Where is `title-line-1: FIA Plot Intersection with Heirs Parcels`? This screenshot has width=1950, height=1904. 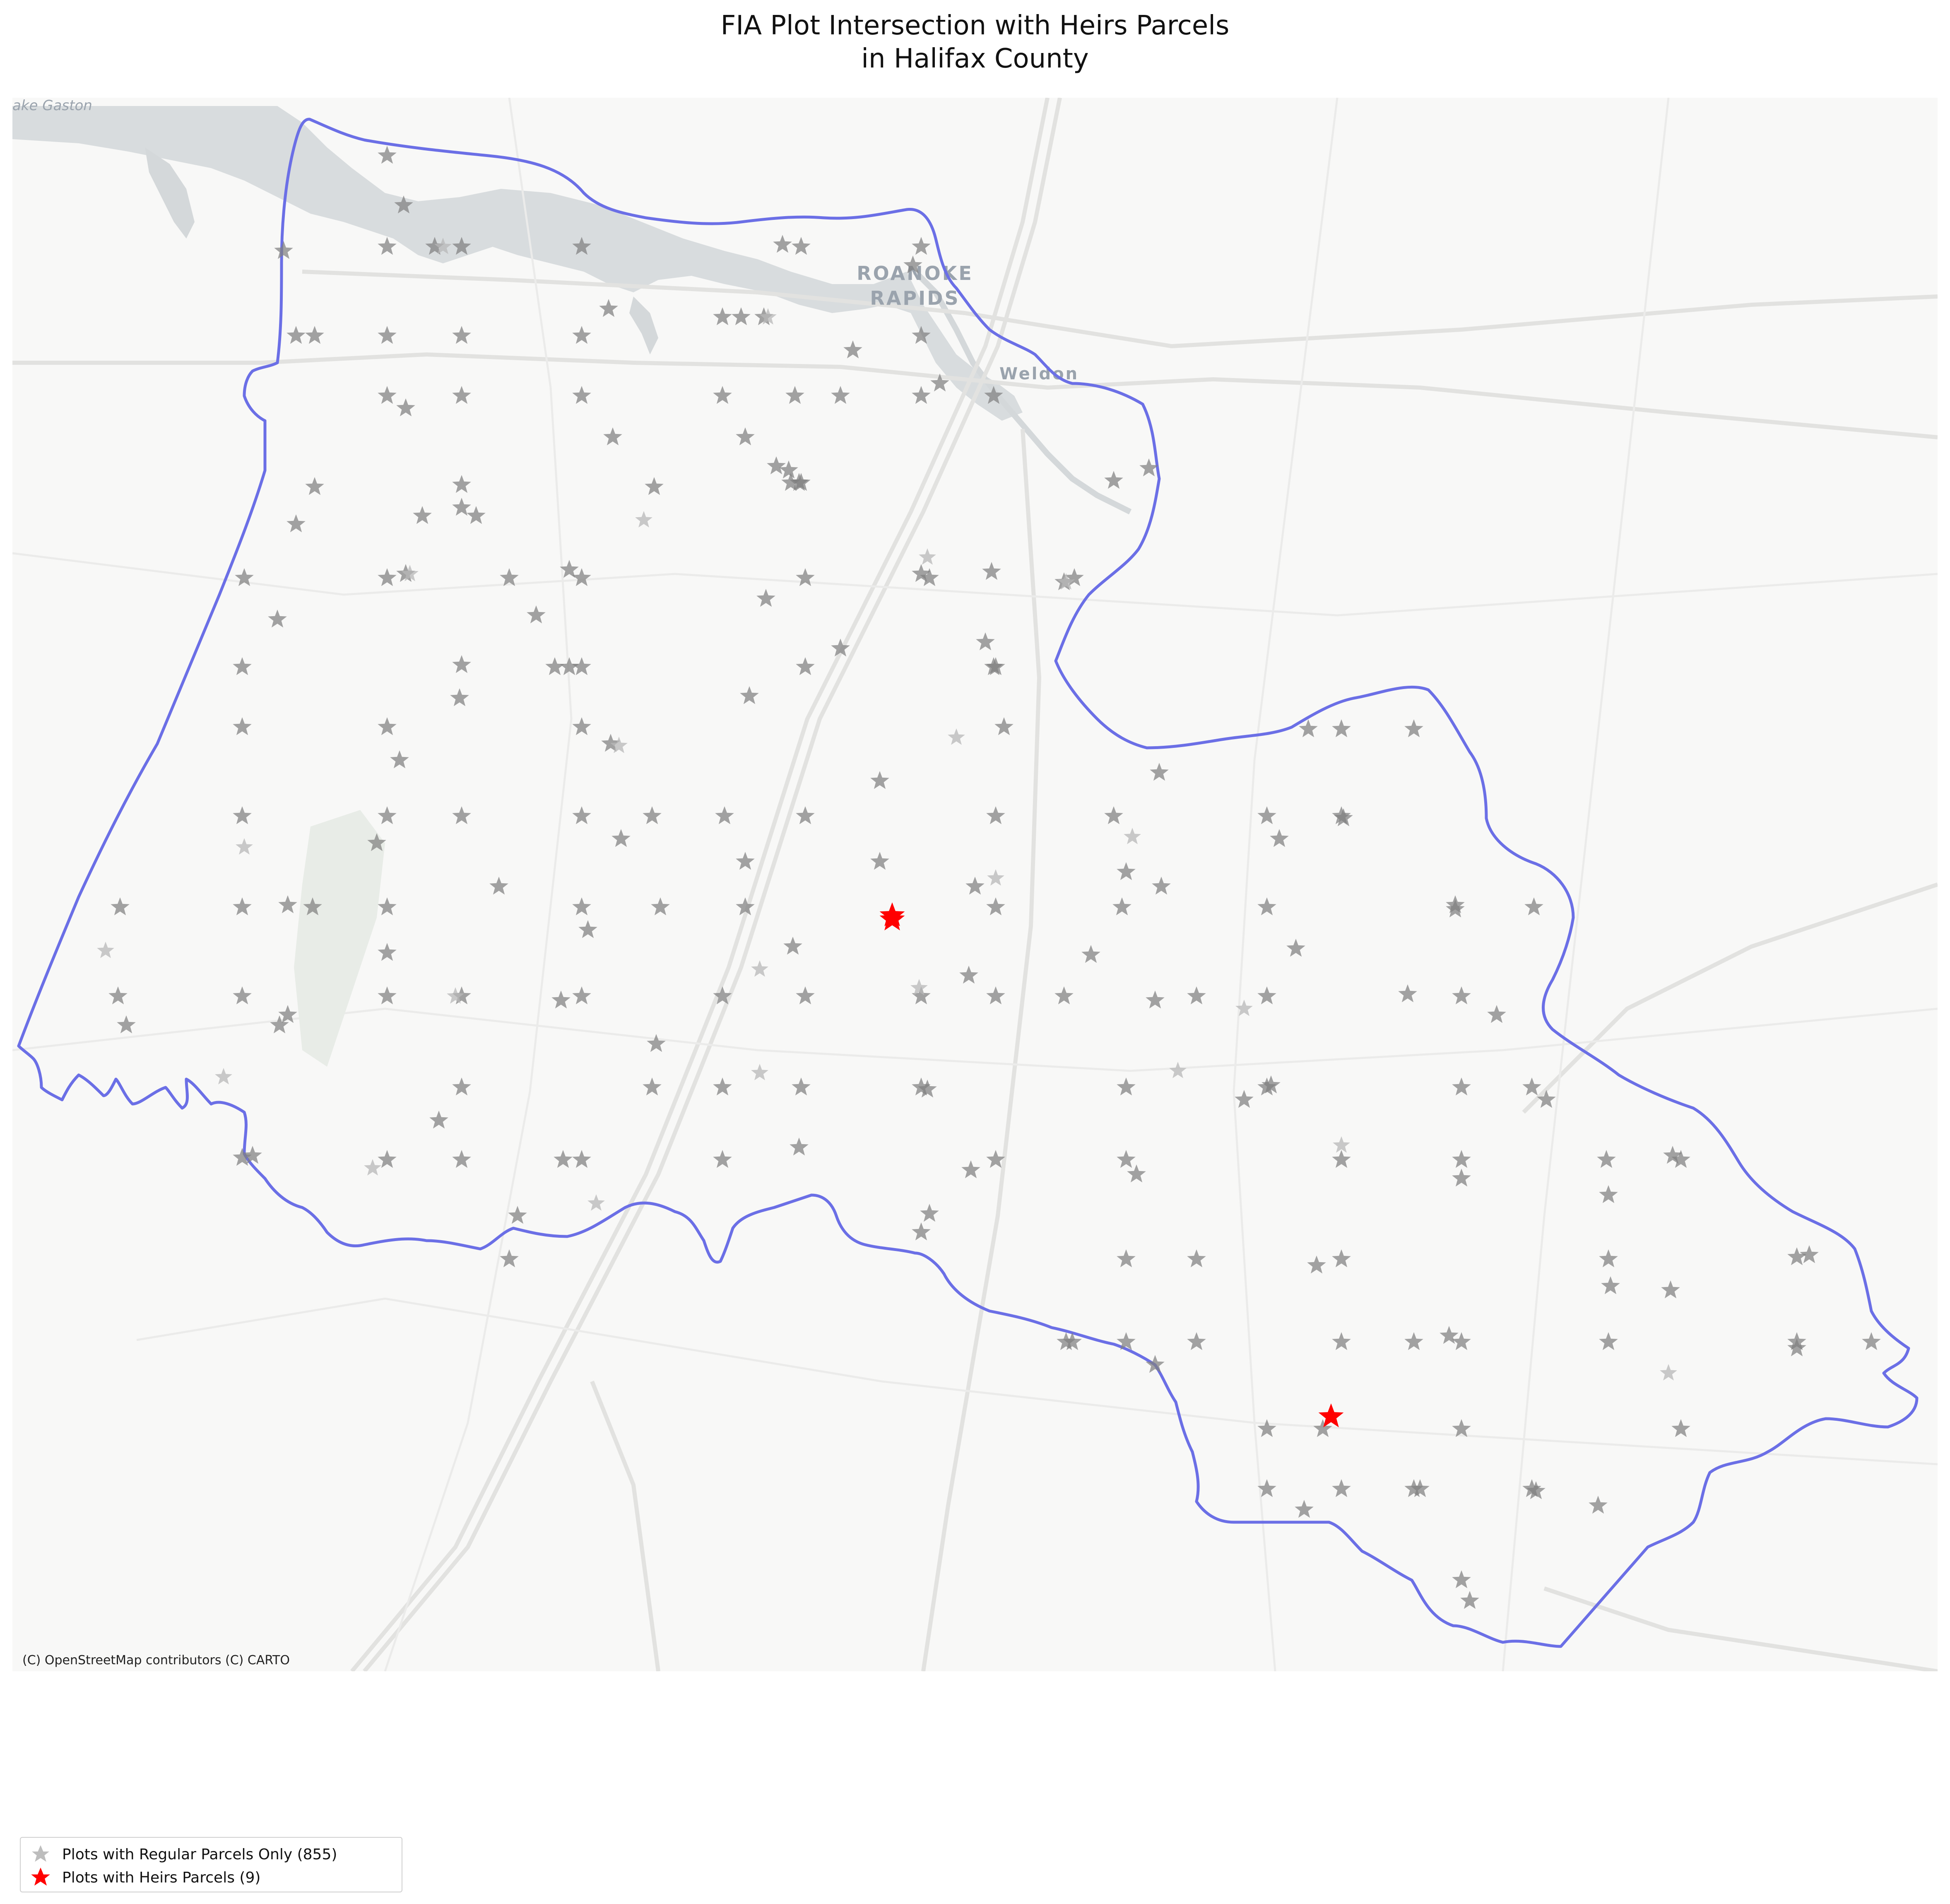
title-line-1: FIA Plot Intersection with Heirs Parcels is located at coordinates (975, 25).